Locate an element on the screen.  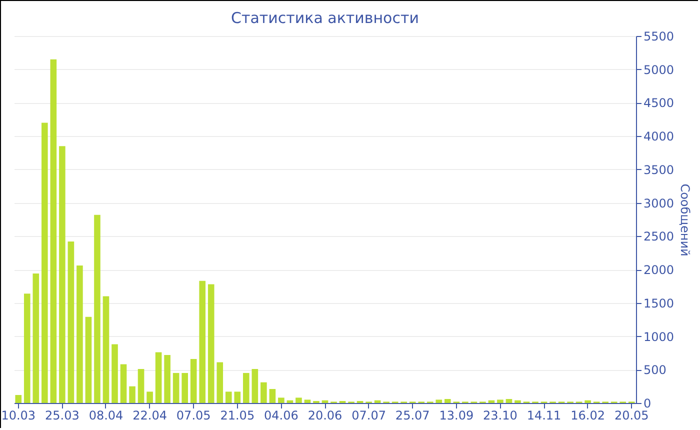
y-tick-label: 2000 is located at coordinates (659, 270).